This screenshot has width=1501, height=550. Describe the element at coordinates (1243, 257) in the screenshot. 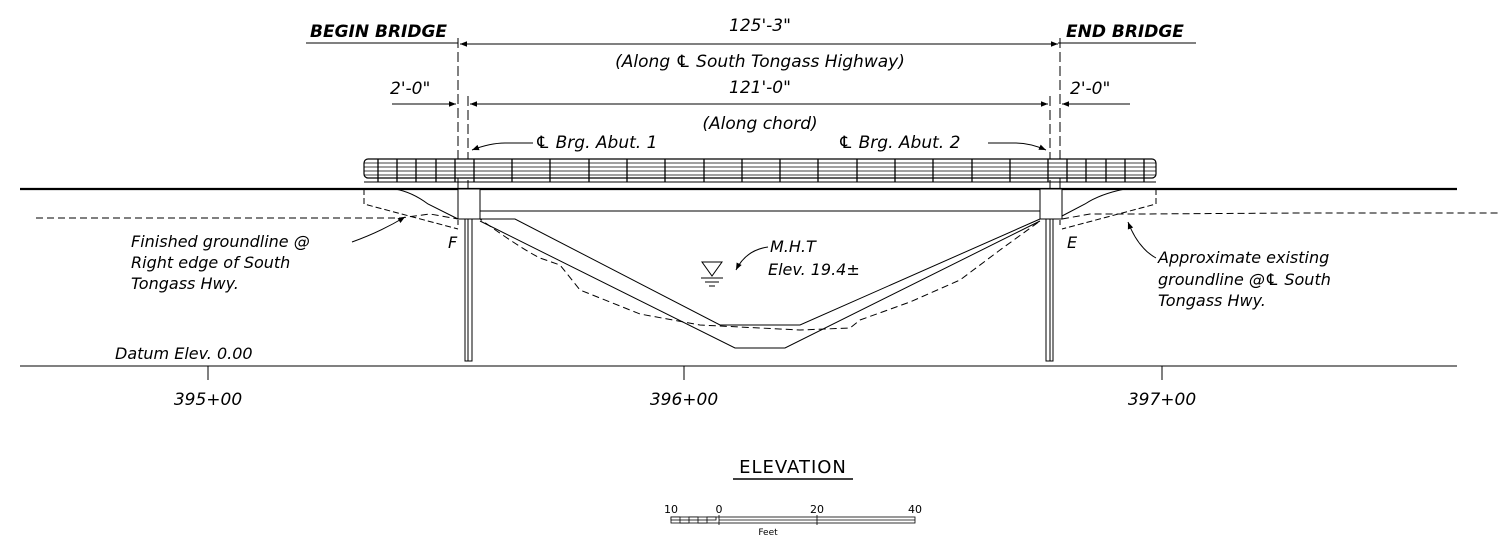

I see `existing-groundline-note-1: Approximate existing` at that location.